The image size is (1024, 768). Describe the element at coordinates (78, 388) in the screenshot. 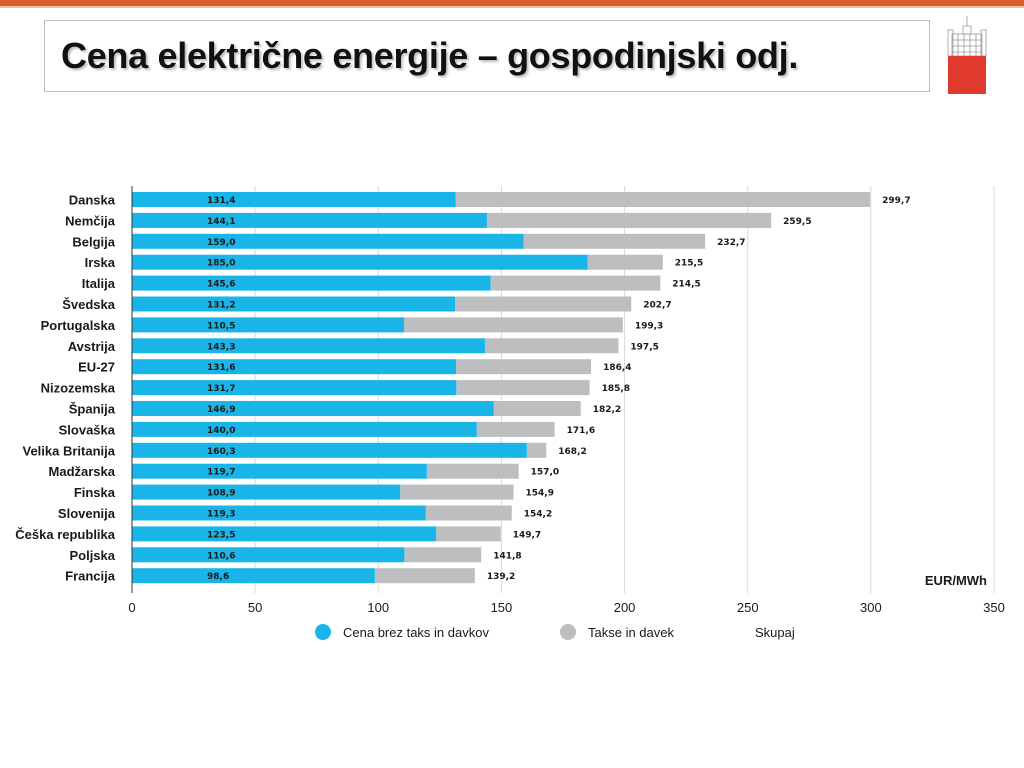

I see `category-label: Nizozemska` at that location.